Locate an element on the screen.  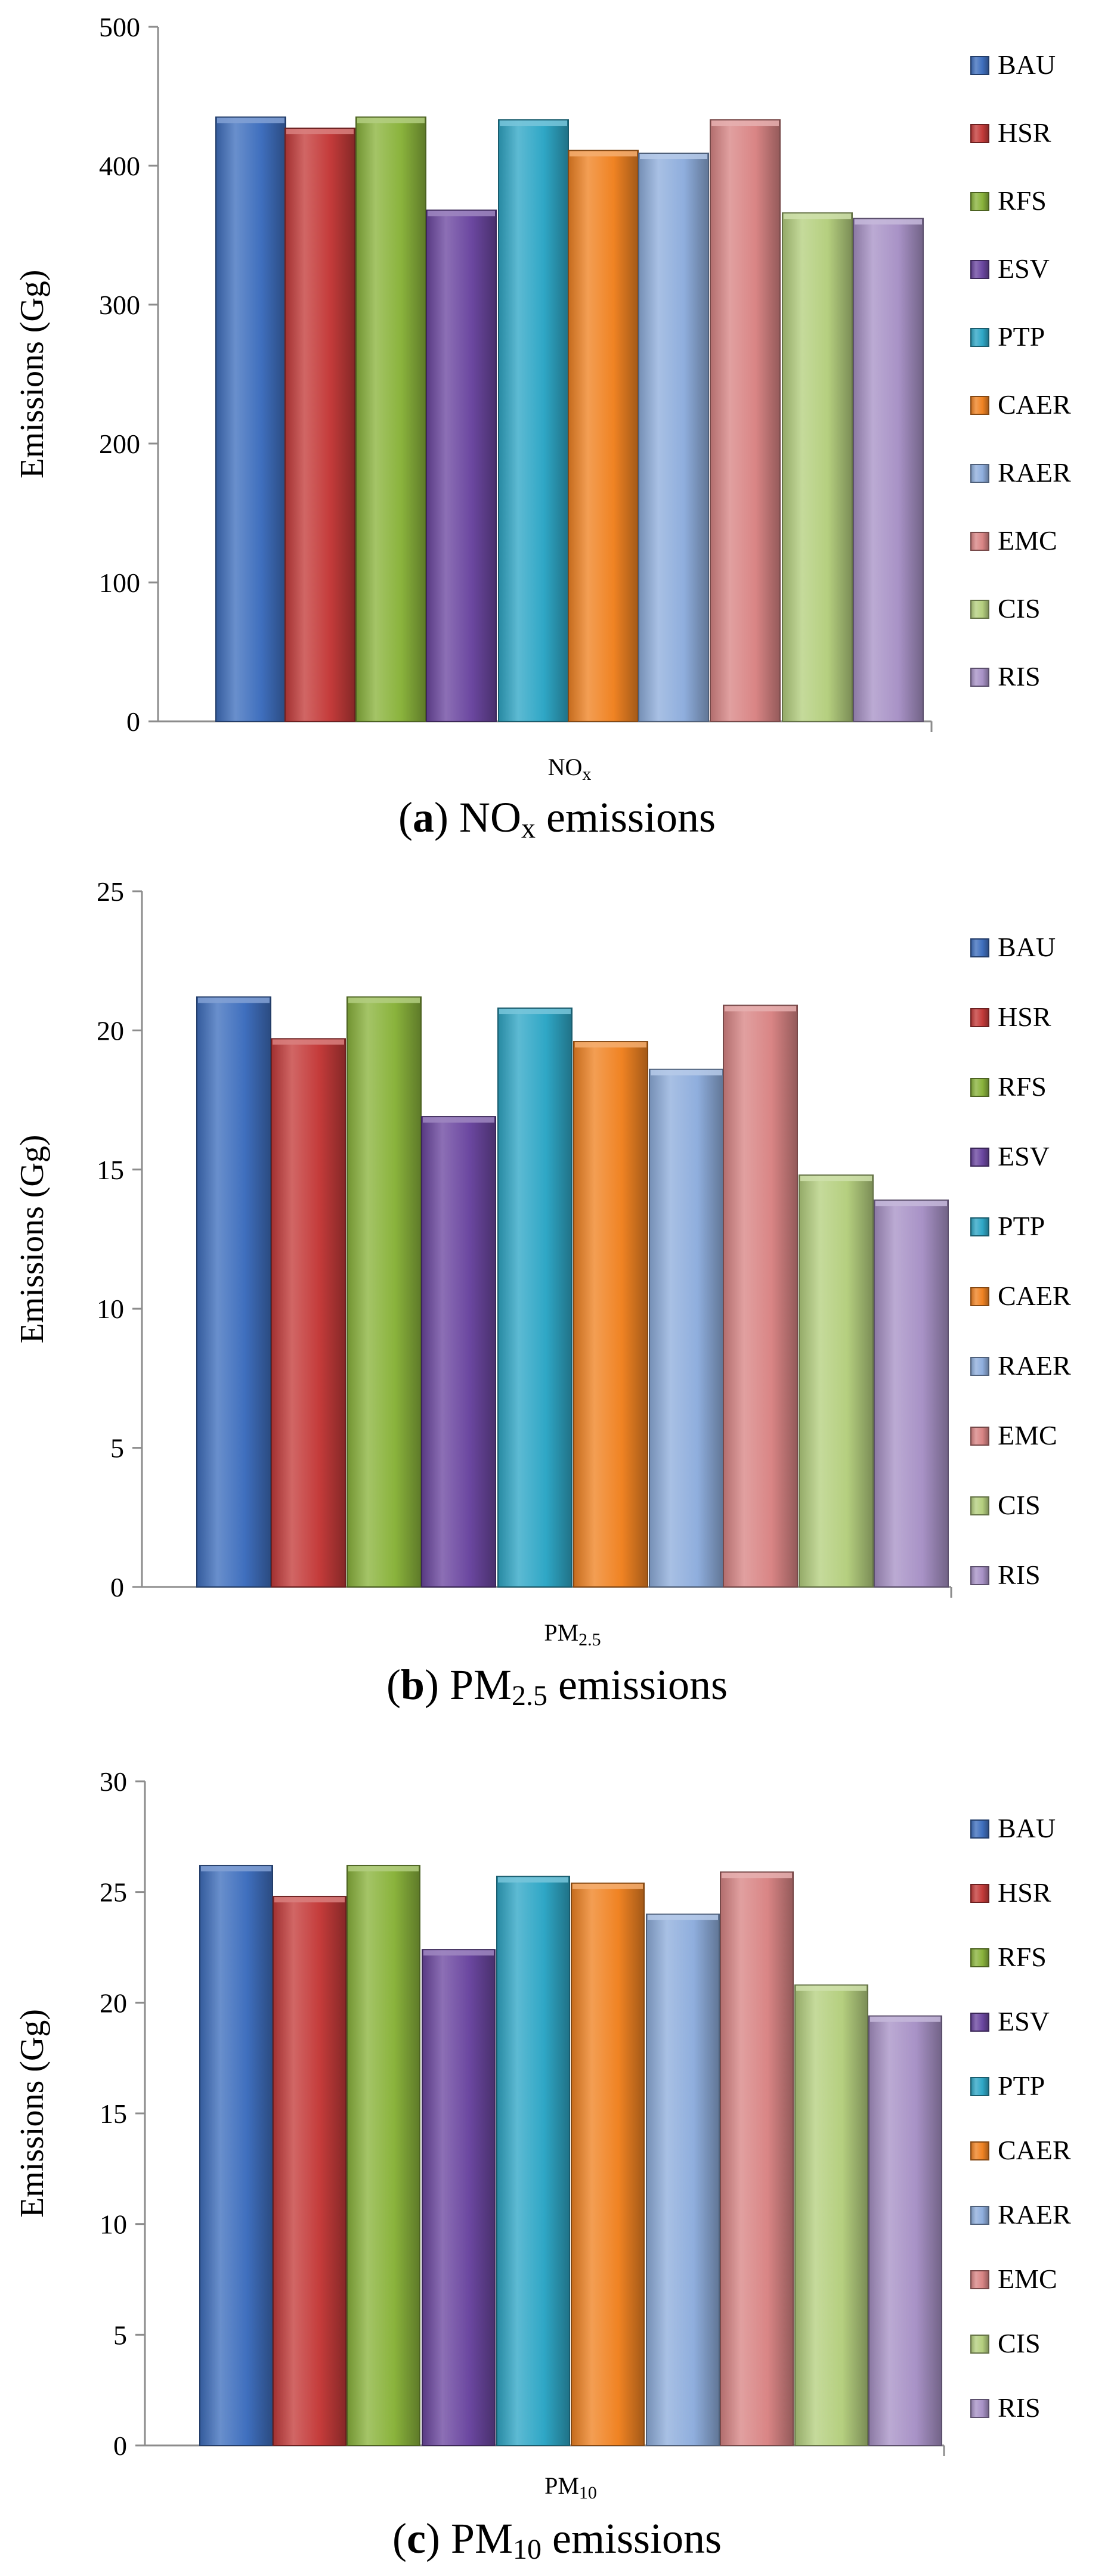
bar-bau is located at coordinates (236, 2155).